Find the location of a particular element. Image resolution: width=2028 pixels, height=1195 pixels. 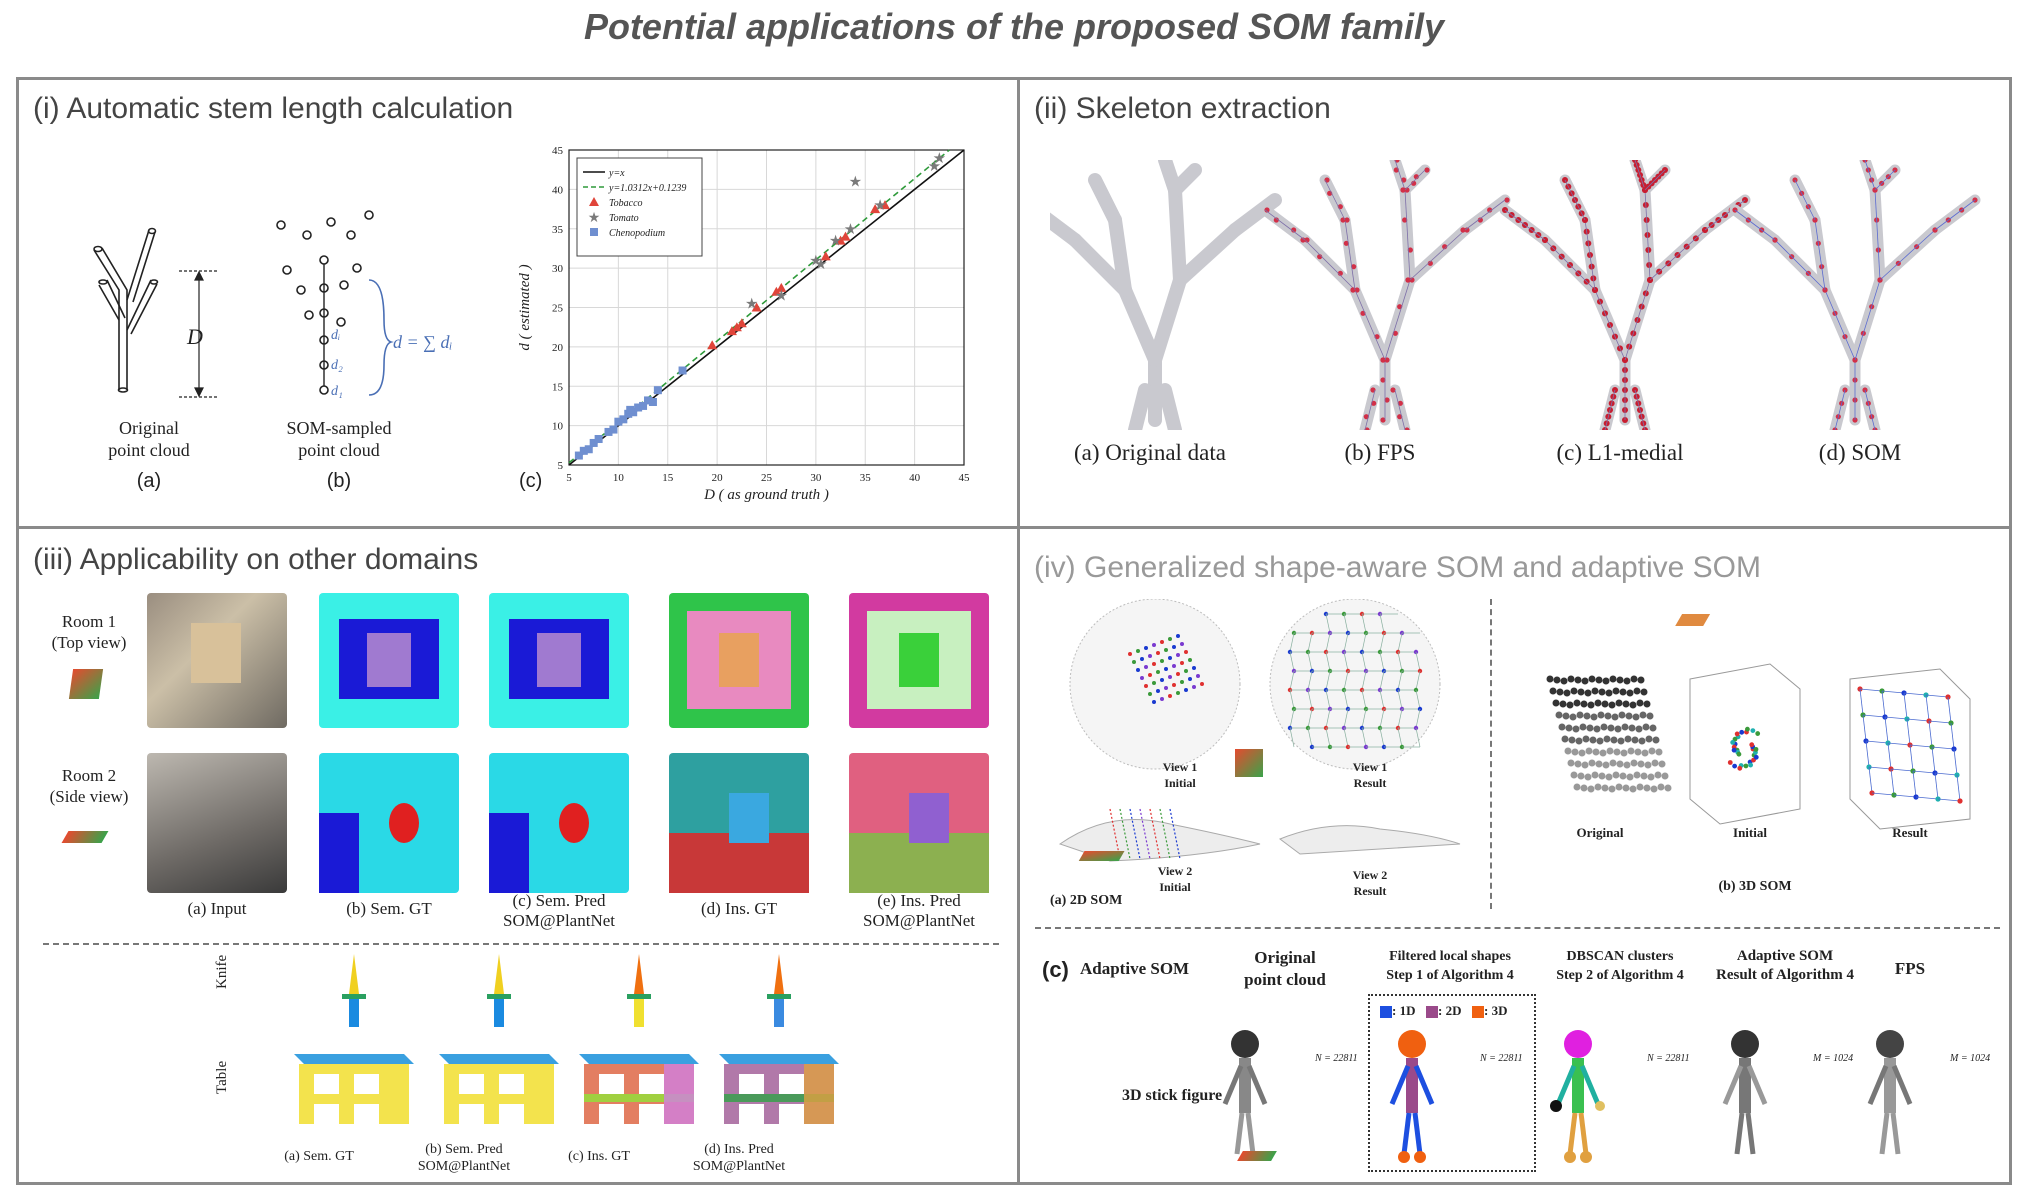

caption-sem-gt-bottom: (a) Sem. GT is located at coordinates (319, 1156).